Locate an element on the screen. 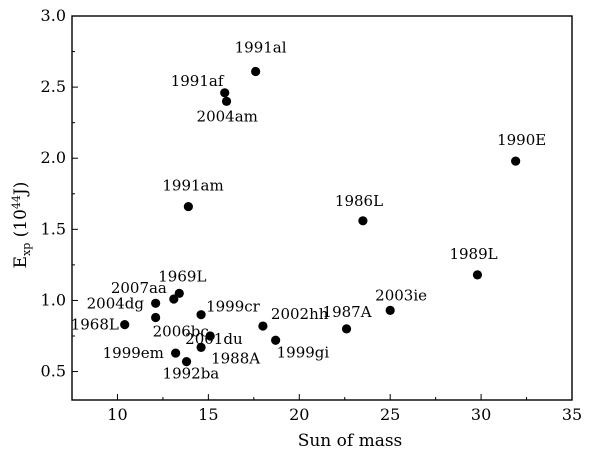 This screenshot has width=591, height=454. x-tick-label: 20 is located at coordinates (299, 414).